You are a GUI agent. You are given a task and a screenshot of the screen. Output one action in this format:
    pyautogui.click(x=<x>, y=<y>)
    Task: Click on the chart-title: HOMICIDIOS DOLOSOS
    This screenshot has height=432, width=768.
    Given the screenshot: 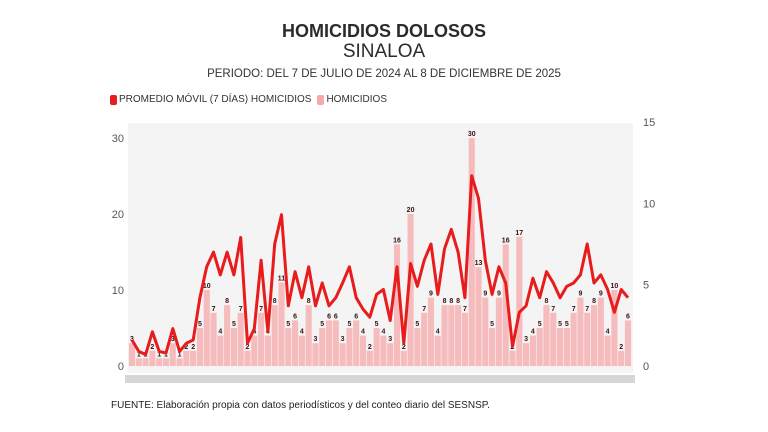 What is the action you would take?
    pyautogui.click(x=383, y=31)
    